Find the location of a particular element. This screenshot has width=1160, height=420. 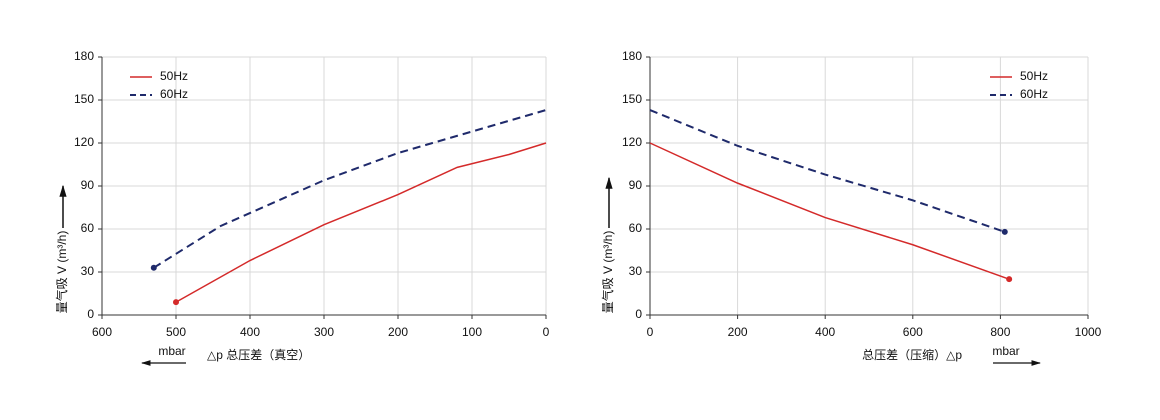

x-axis-label: △p 总压差（真空） is located at coordinates (258, 355).